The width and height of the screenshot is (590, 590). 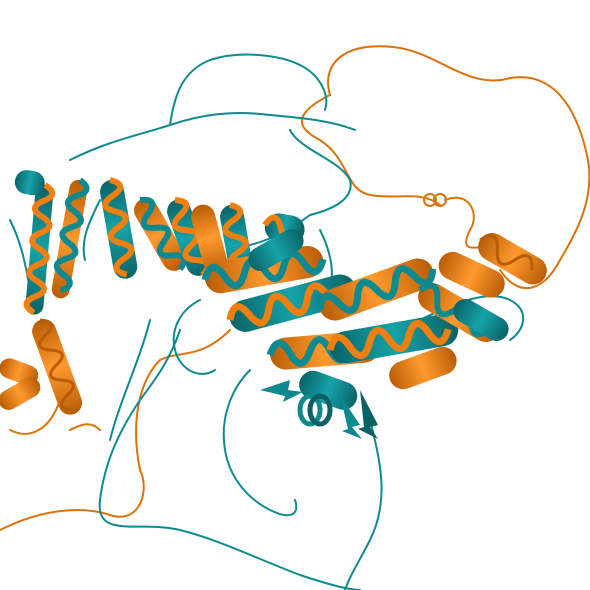 I want to click on lower-features, so click(x=353, y=316).